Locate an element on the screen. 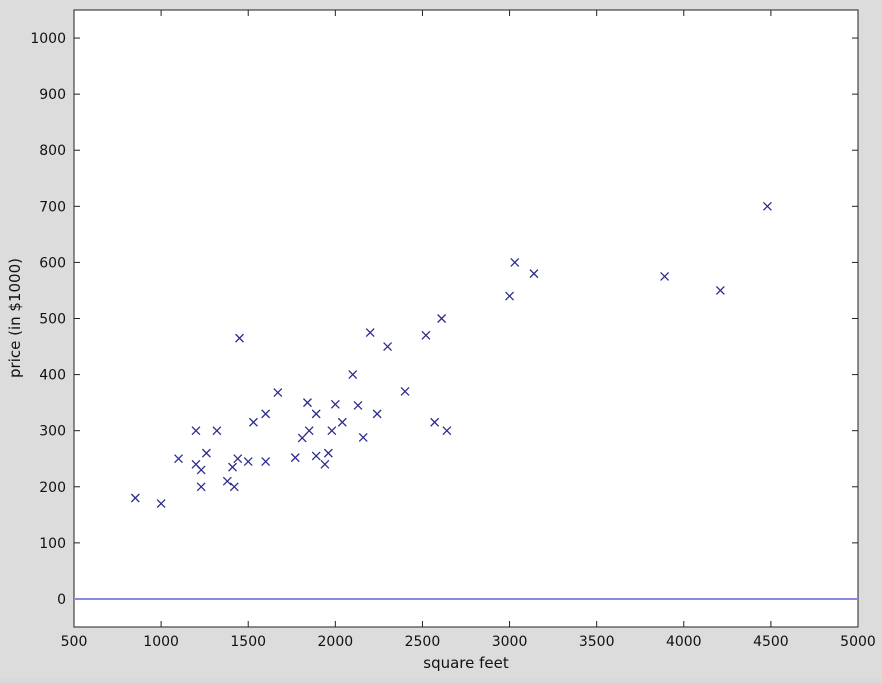  y-tick-label: 100 is located at coordinates (52, 544).